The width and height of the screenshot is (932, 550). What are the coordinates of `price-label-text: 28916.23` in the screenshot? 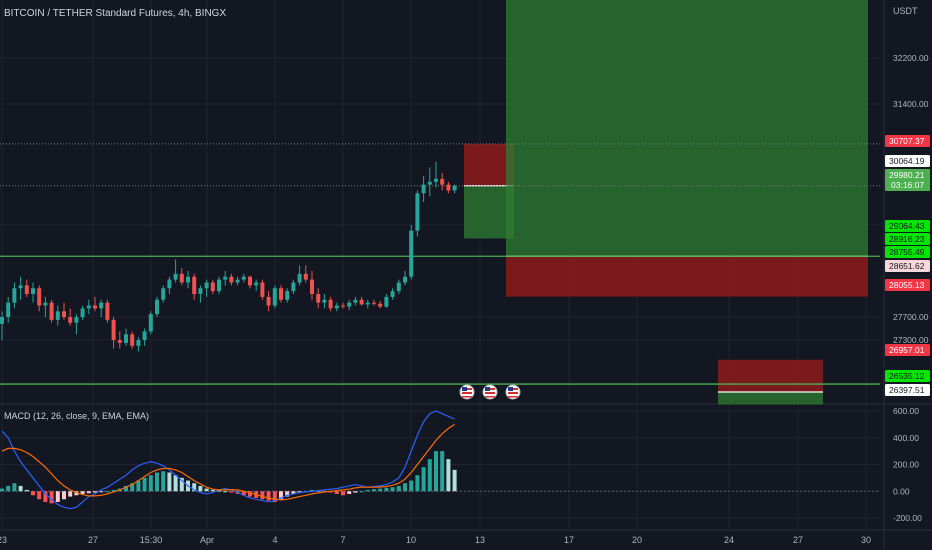 It's located at (907, 239).